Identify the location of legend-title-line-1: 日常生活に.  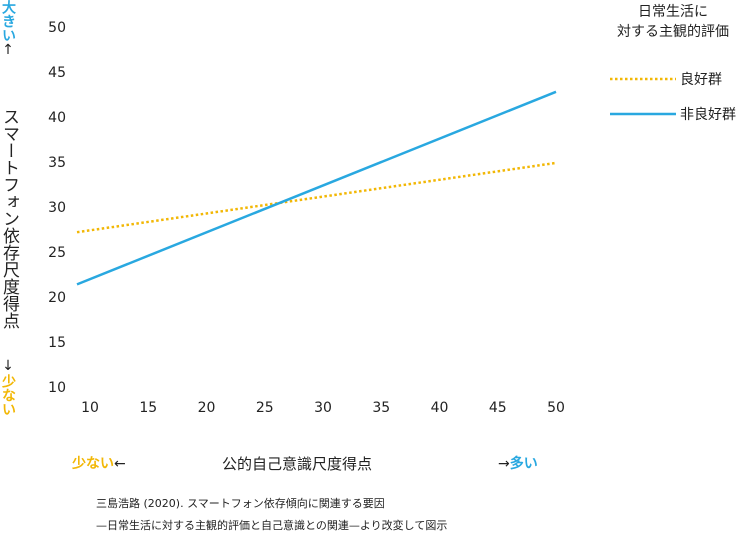
(673, 12).